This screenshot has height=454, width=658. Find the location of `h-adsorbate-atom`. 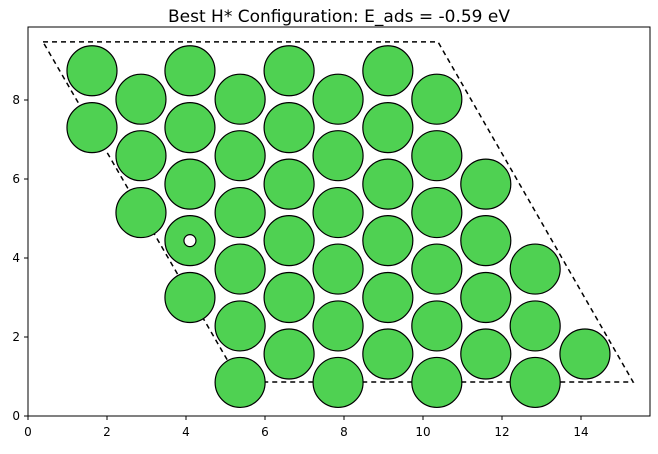

h-adsorbate-atom is located at coordinates (190, 241).